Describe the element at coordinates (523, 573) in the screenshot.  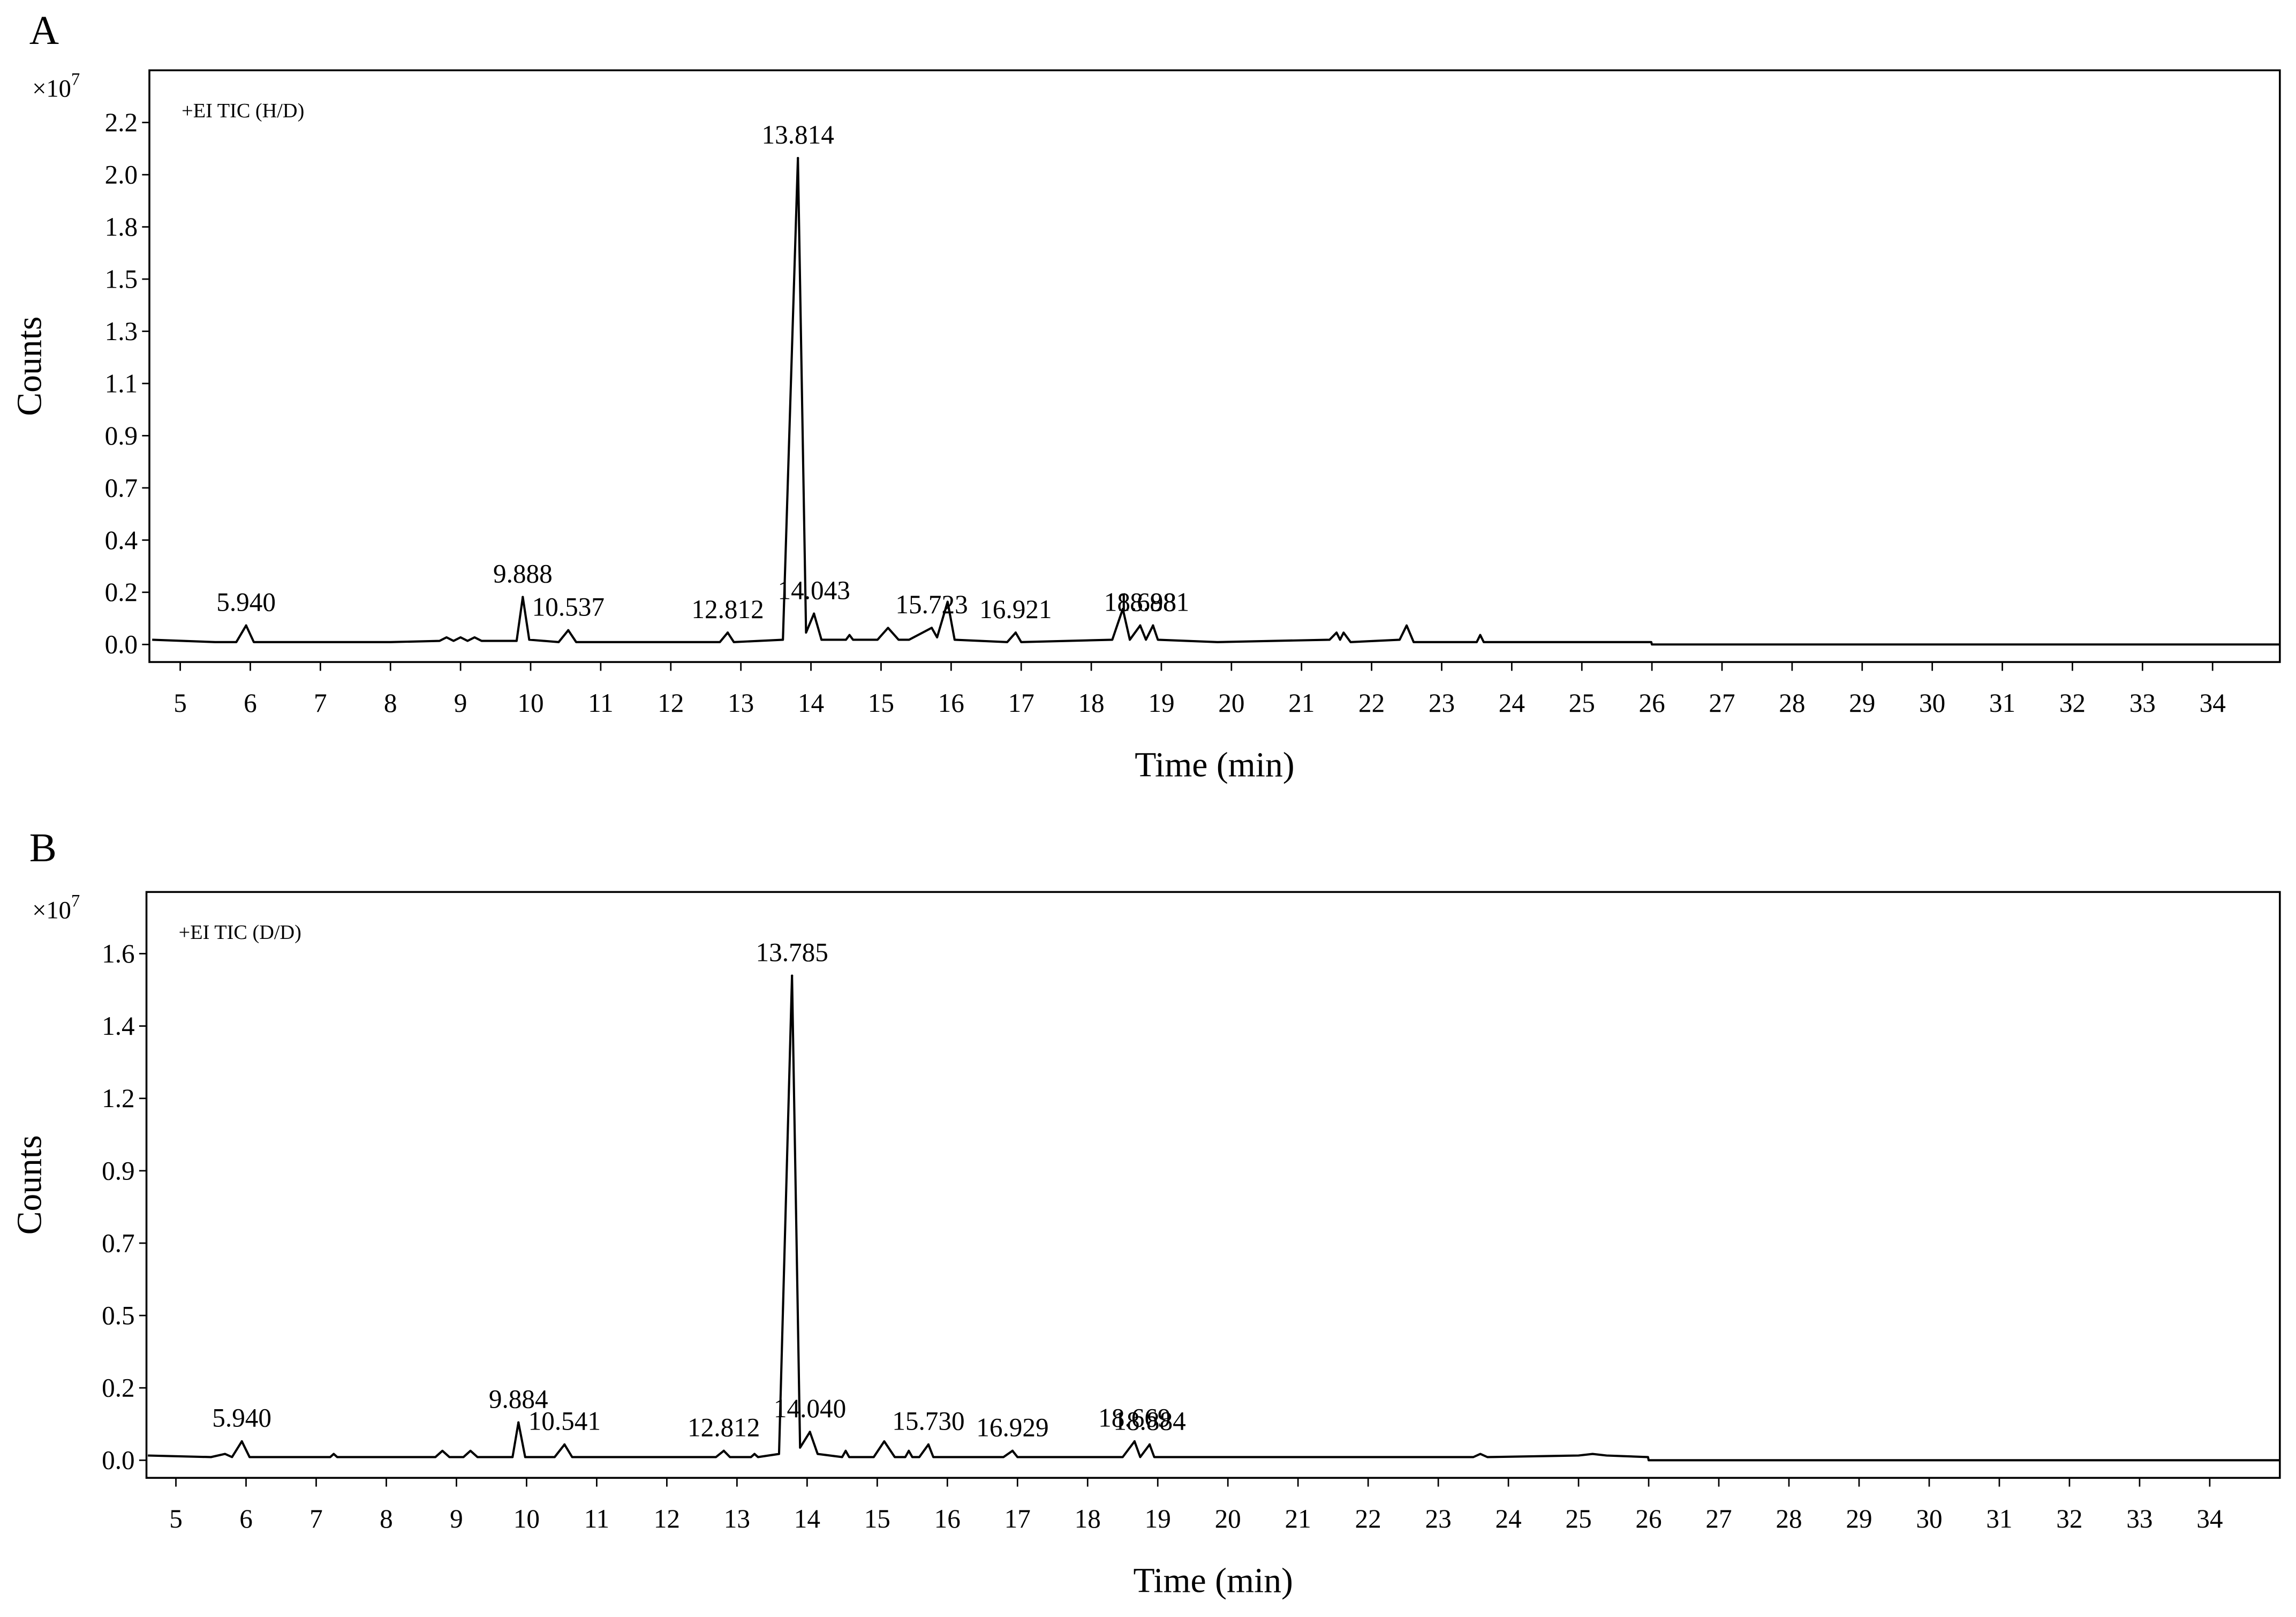
I see `peak-label: 9.888` at that location.